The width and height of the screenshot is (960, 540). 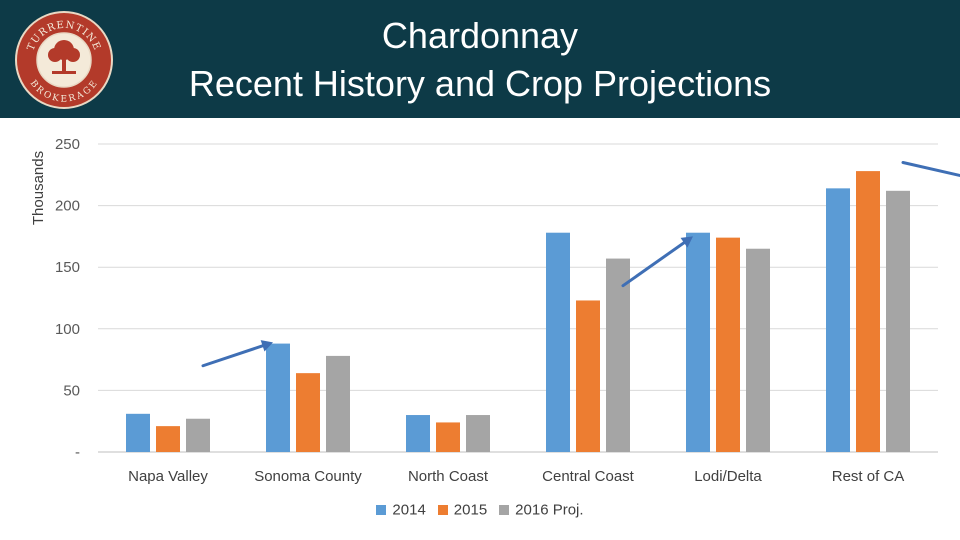 I want to click on legend-item: 2014, so click(x=401, y=510).